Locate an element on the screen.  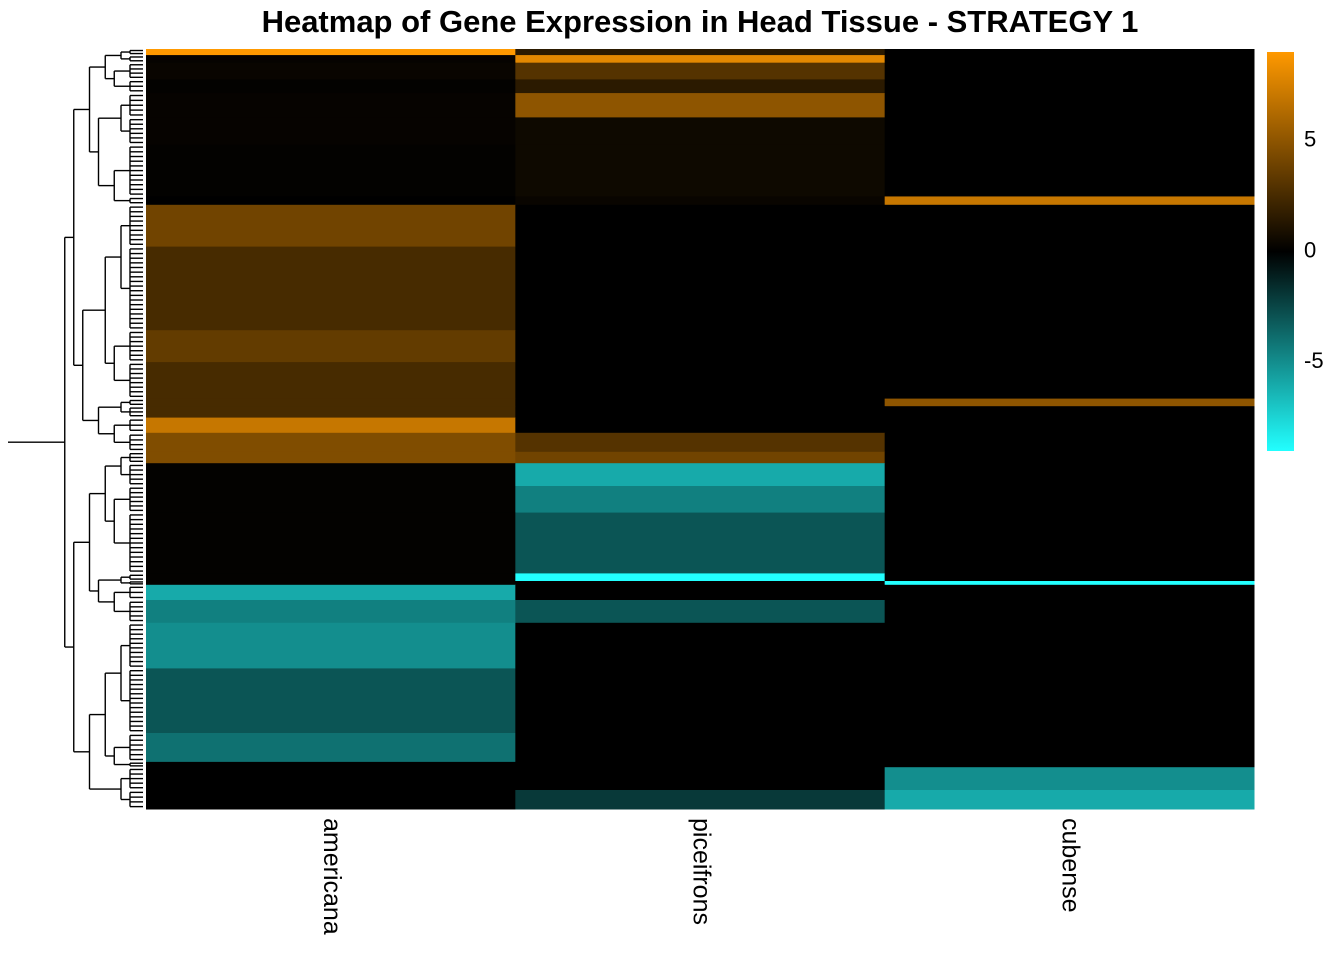
legend-ticks: 5 0 -5 is located at coordinates (1314, 249).